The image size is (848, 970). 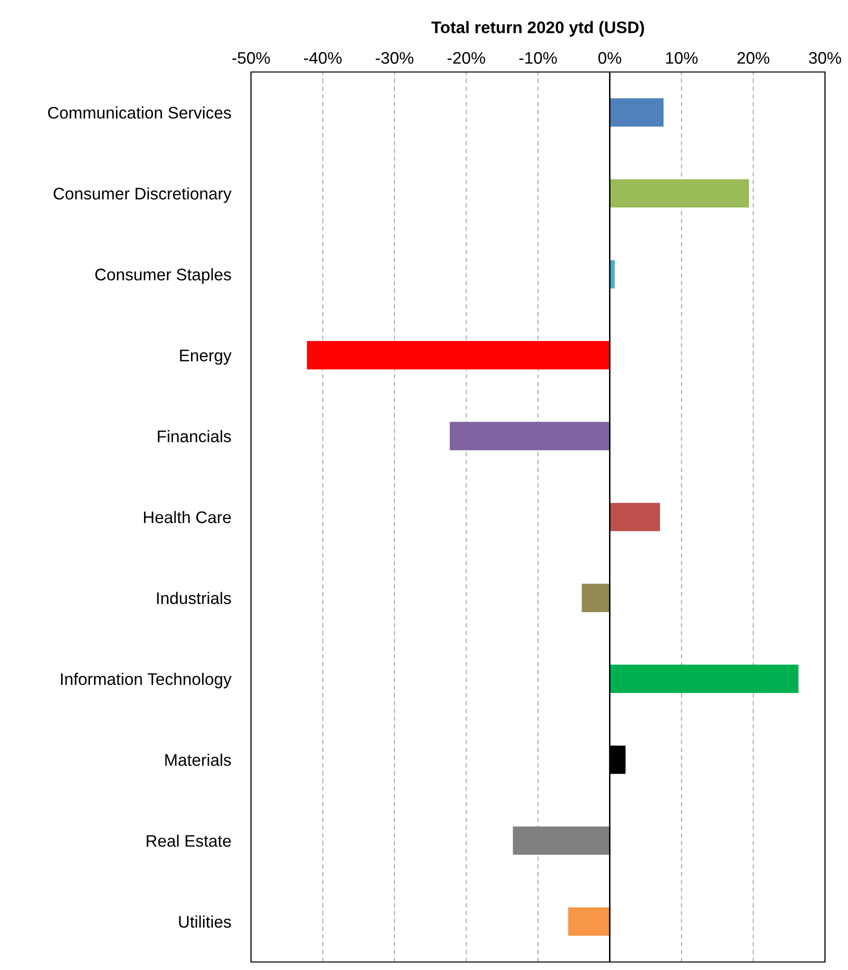 I want to click on y-tick-label: Communication Services, so click(x=139, y=112).